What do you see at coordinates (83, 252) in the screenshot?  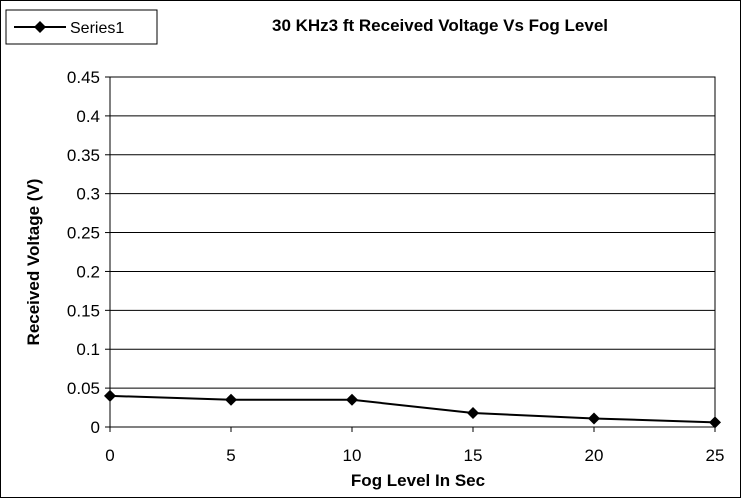 I see `y-axis-ticks: 0 0.05 0.1 0.15 0.2 0.25 0.3 0.35 0.4 0.45` at bounding box center [83, 252].